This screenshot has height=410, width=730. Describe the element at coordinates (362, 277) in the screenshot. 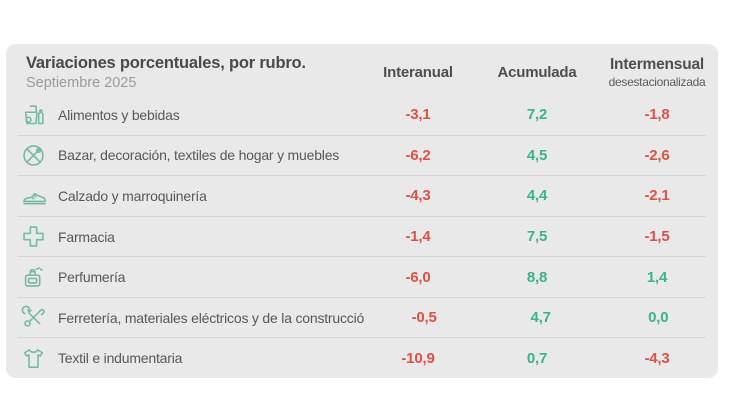

I see `table-row: Perfumería -6,0 8,8 1,4` at that location.